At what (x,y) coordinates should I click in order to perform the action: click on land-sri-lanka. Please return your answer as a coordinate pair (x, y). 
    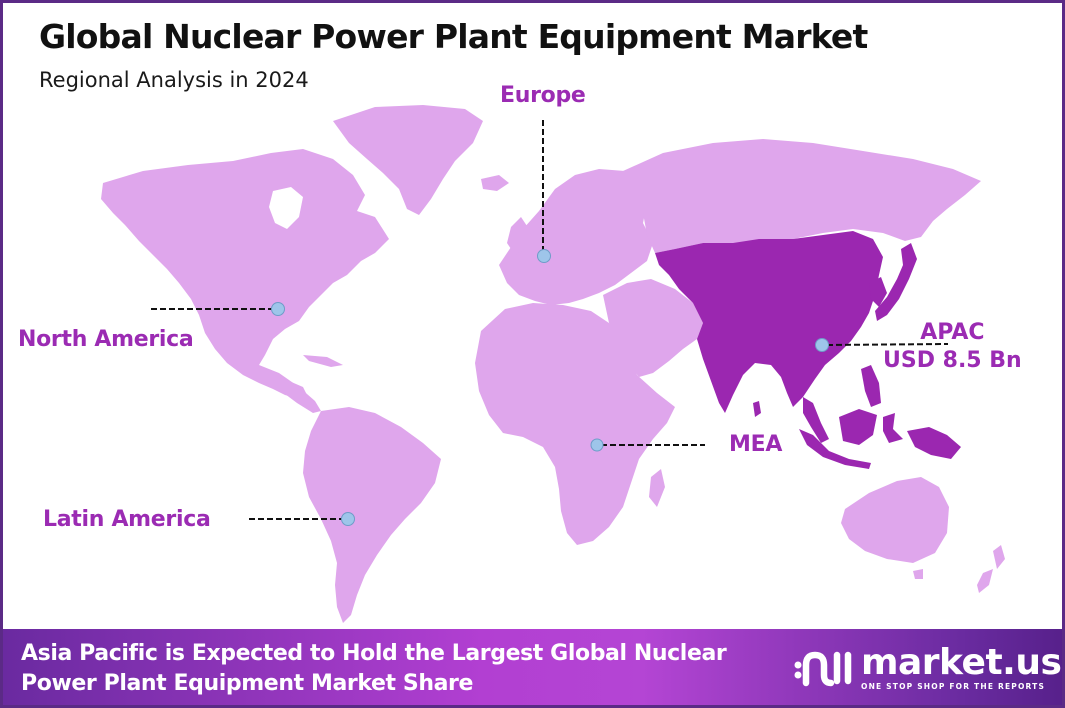
    Looking at the image, I should click on (757, 409).